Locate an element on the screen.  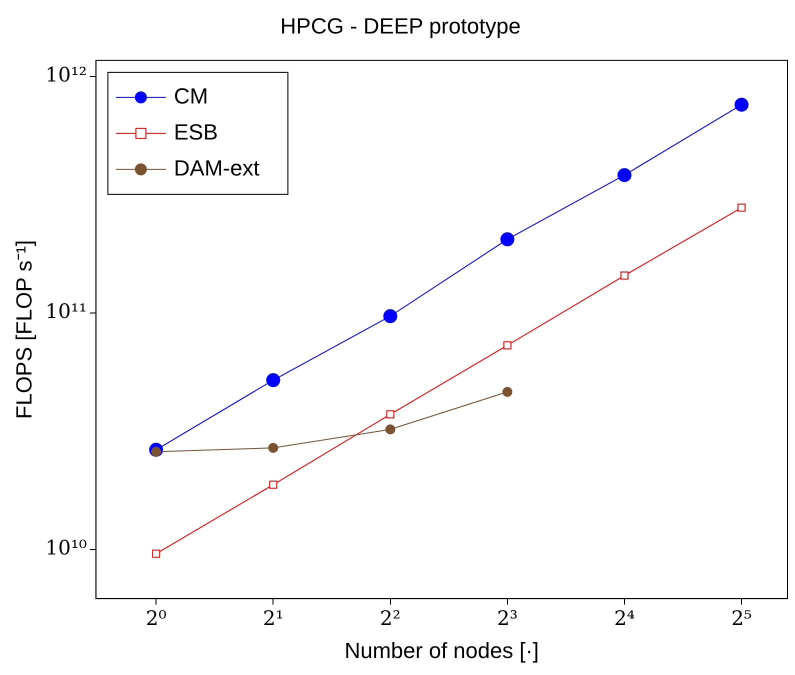
chart-title: HPCG - DEEP prototype is located at coordinates (400, 25).